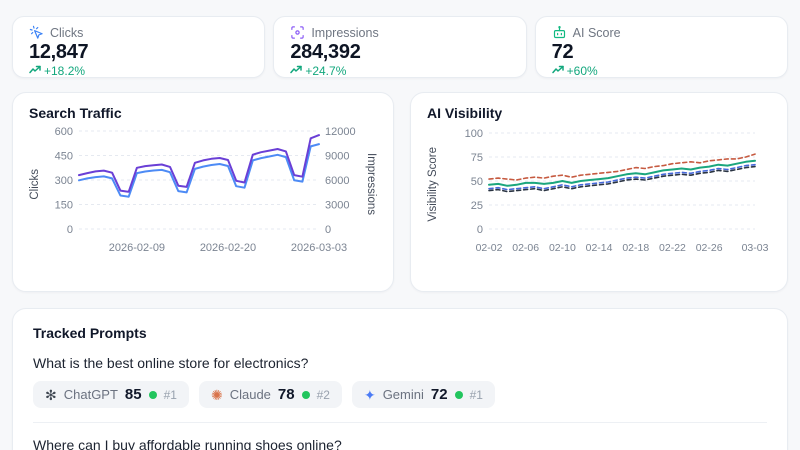  What do you see at coordinates (326, 71) in the screenshot?
I see `stat-trend-text: +24.7%` at bounding box center [326, 71].